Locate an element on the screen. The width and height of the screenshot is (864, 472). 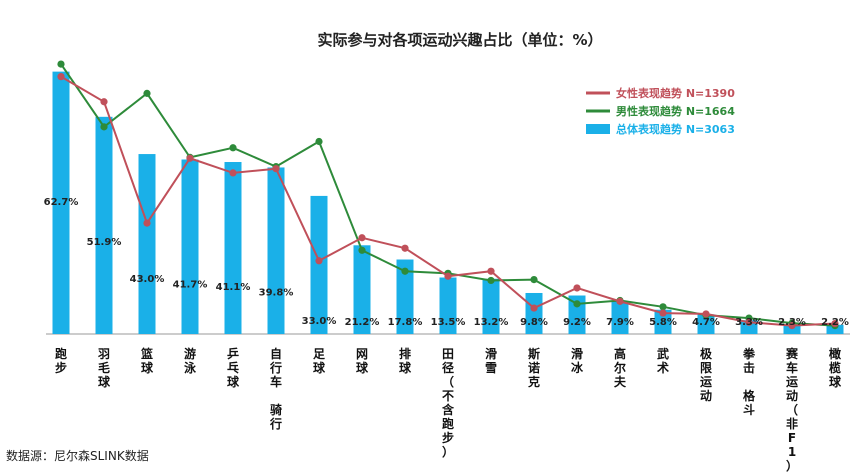
category-label-8: 排球 is located at coordinates (405, 360).